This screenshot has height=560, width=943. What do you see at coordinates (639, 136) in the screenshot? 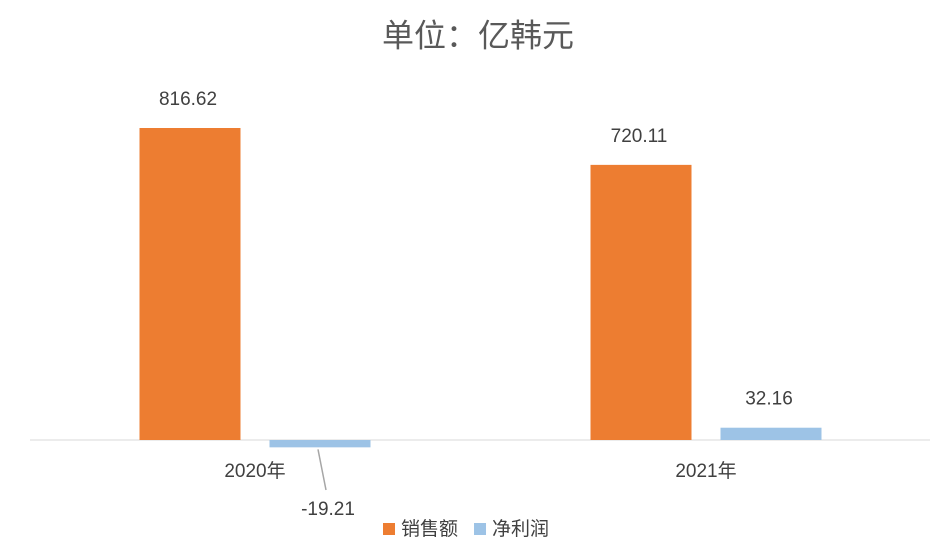
I see `data-label: 720.11` at bounding box center [639, 136].